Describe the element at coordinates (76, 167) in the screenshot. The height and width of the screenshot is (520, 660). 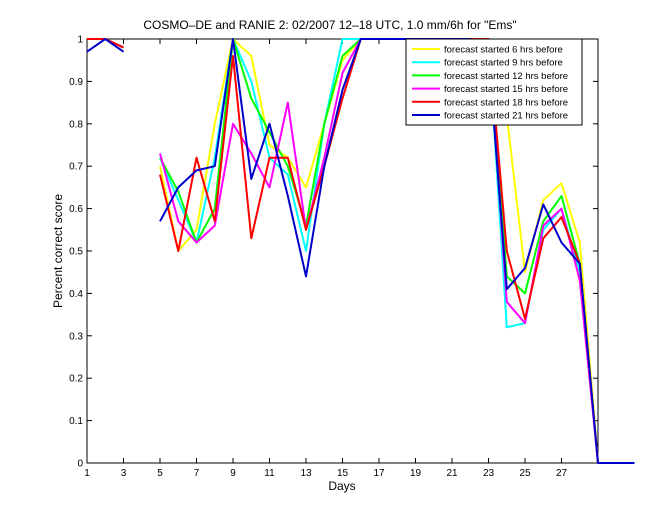
I see `y-tick-label: 0.7` at that location.